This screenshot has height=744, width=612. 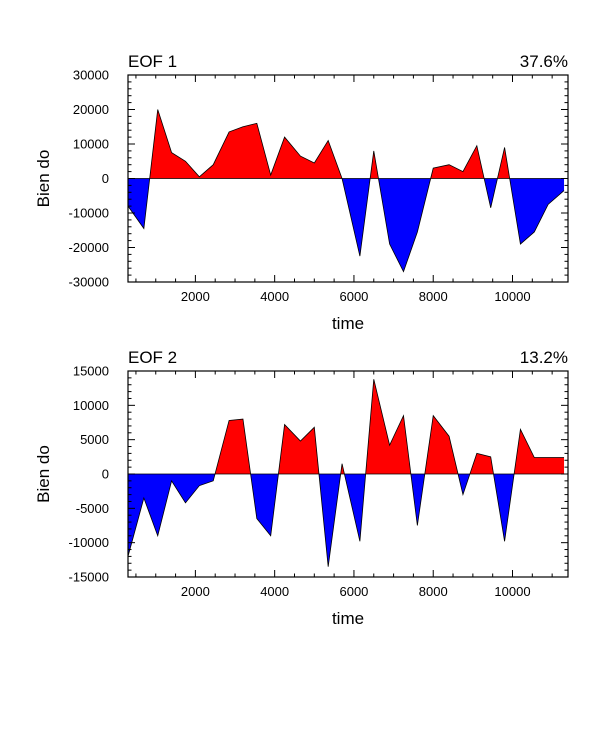 What do you see at coordinates (152, 61) in the screenshot?
I see `chart-title: EOF 1` at bounding box center [152, 61].